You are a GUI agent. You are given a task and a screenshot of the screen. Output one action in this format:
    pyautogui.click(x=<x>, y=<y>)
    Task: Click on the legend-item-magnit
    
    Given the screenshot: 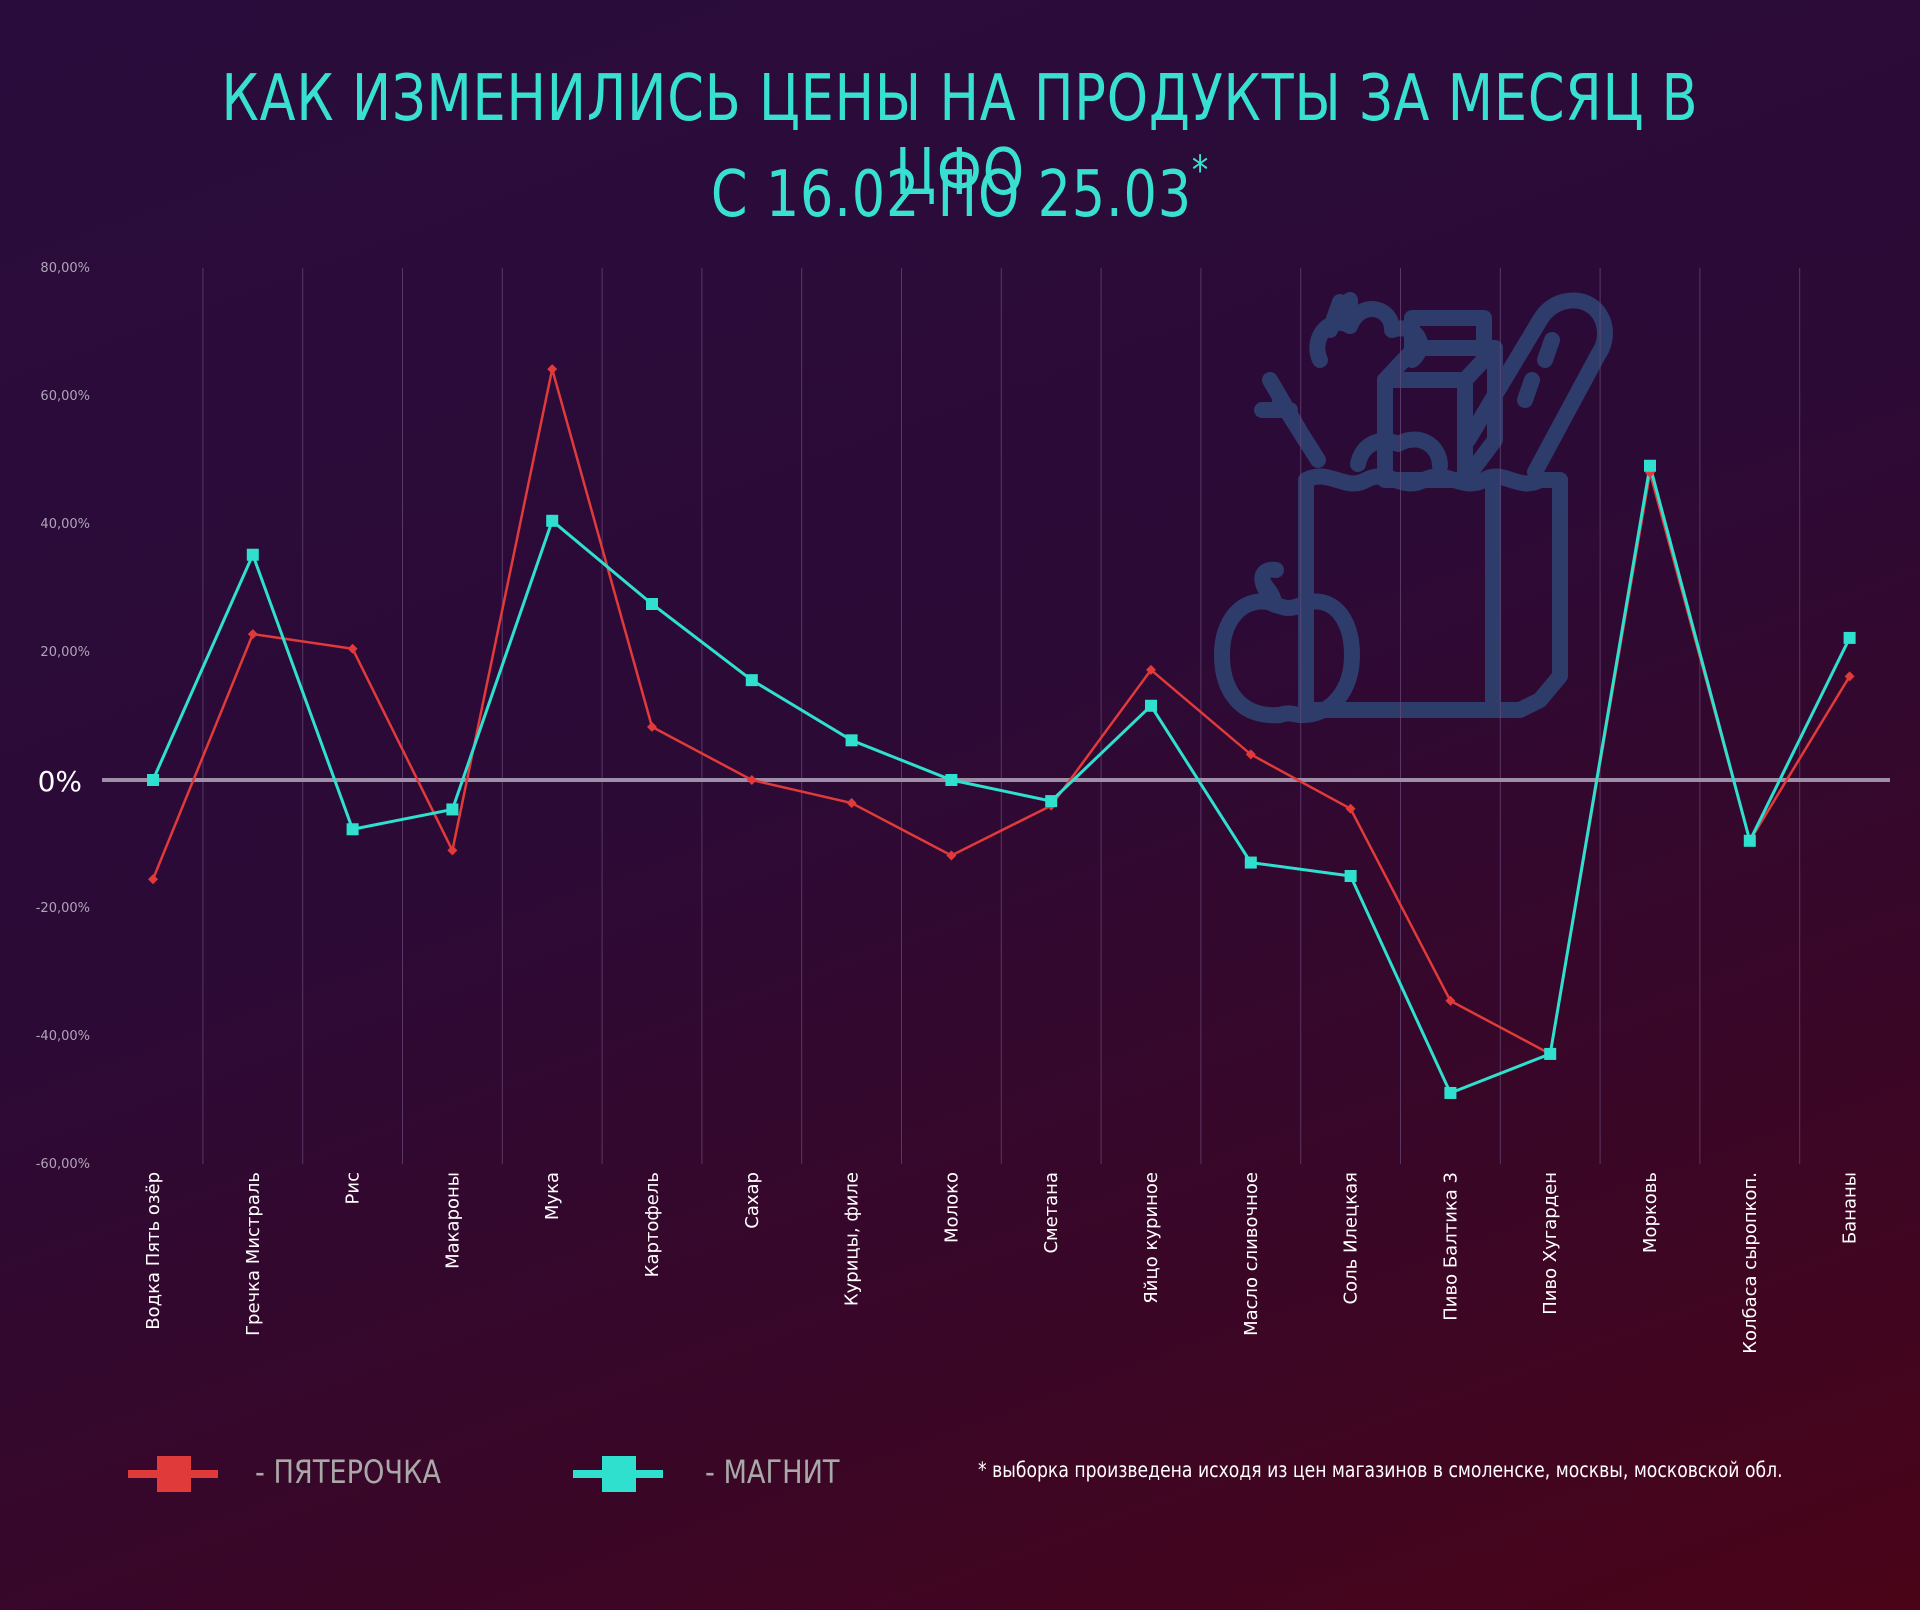 What is the action you would take?
    pyautogui.click(x=618, y=1474)
    